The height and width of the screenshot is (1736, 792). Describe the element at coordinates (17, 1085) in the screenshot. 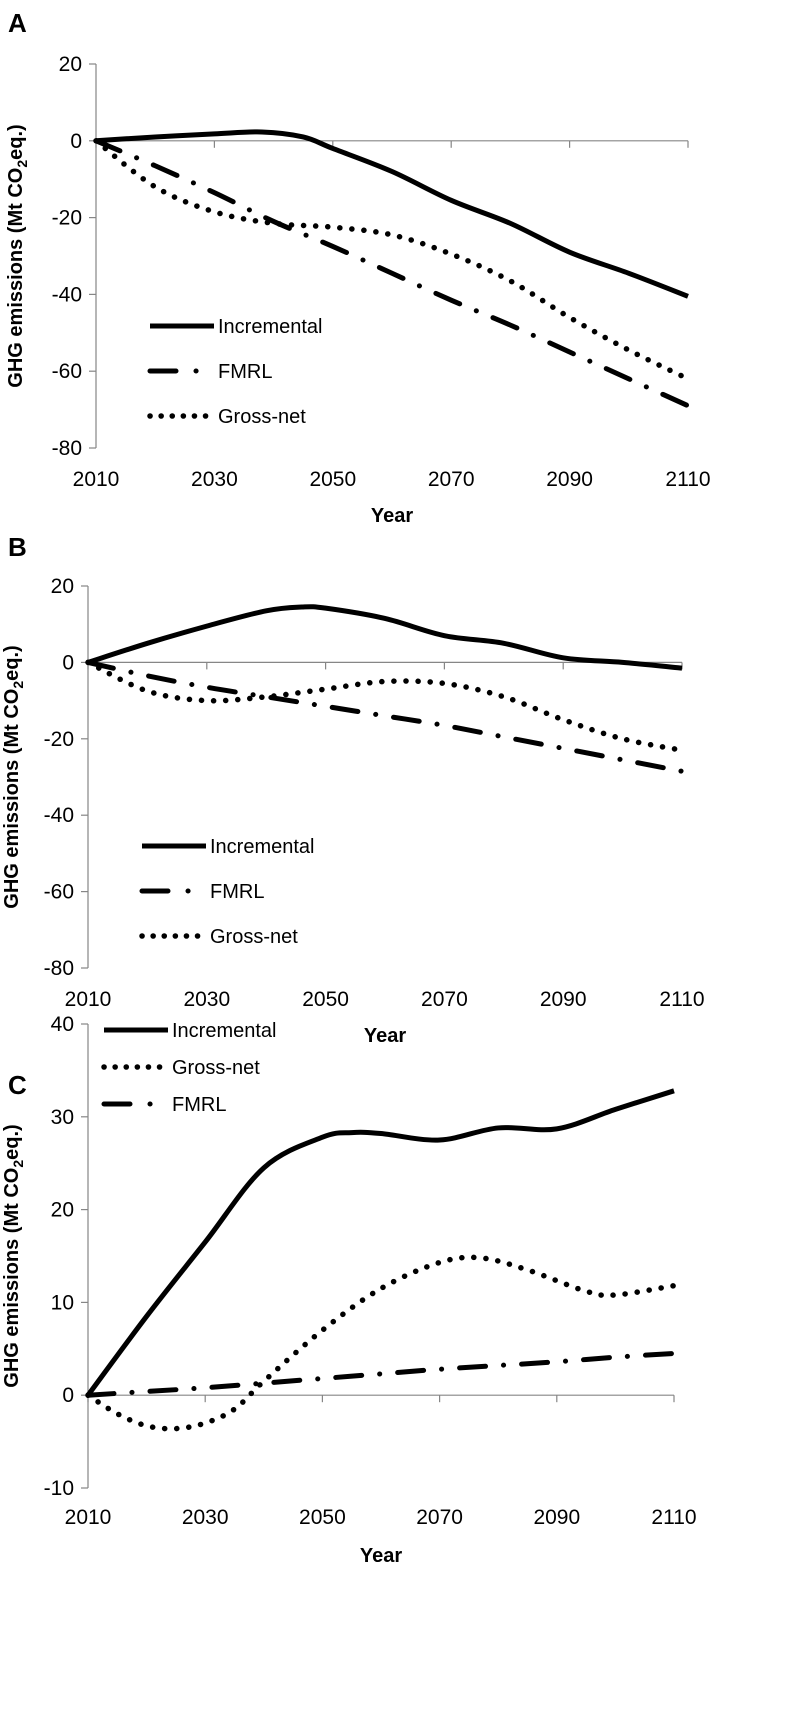

I see `panel-letter: C` at that location.